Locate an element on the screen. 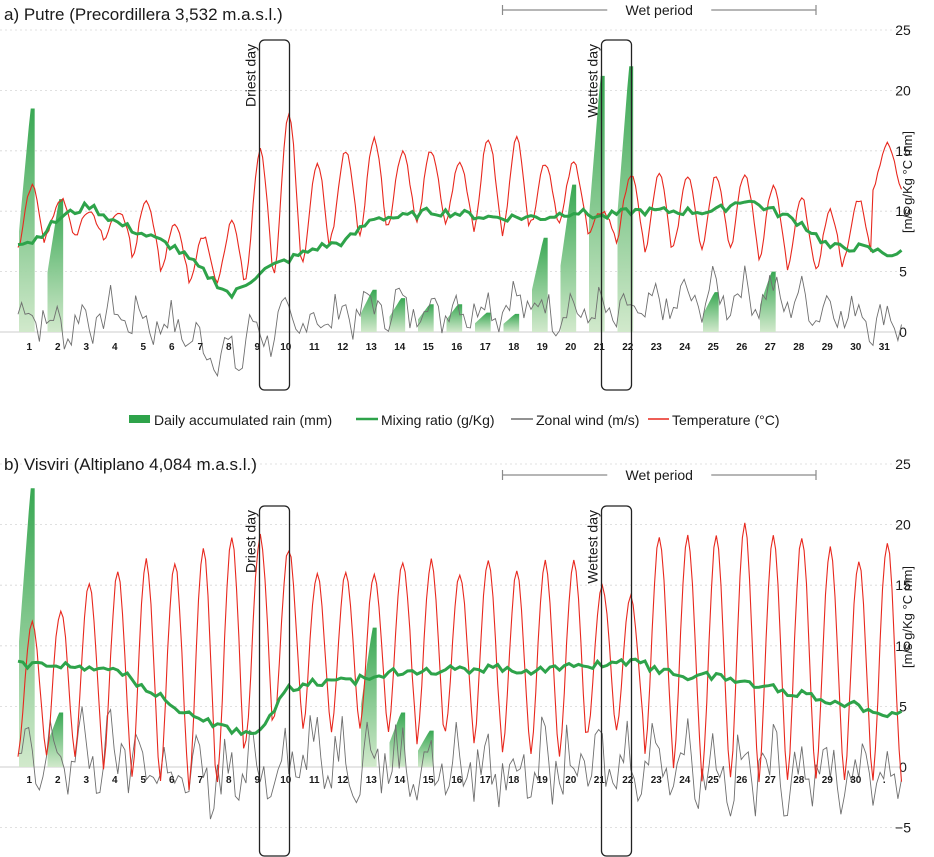 The height and width of the screenshot is (857, 934). x-tick-label: 5 is located at coordinates (143, 347).